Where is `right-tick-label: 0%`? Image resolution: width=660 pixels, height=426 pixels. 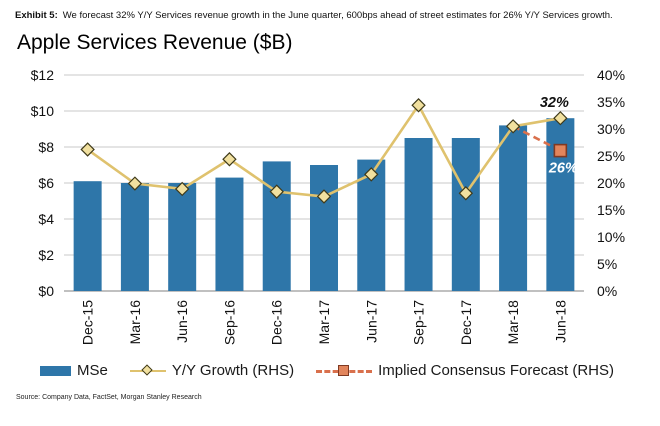 right-tick-label: 0% is located at coordinates (607, 291).